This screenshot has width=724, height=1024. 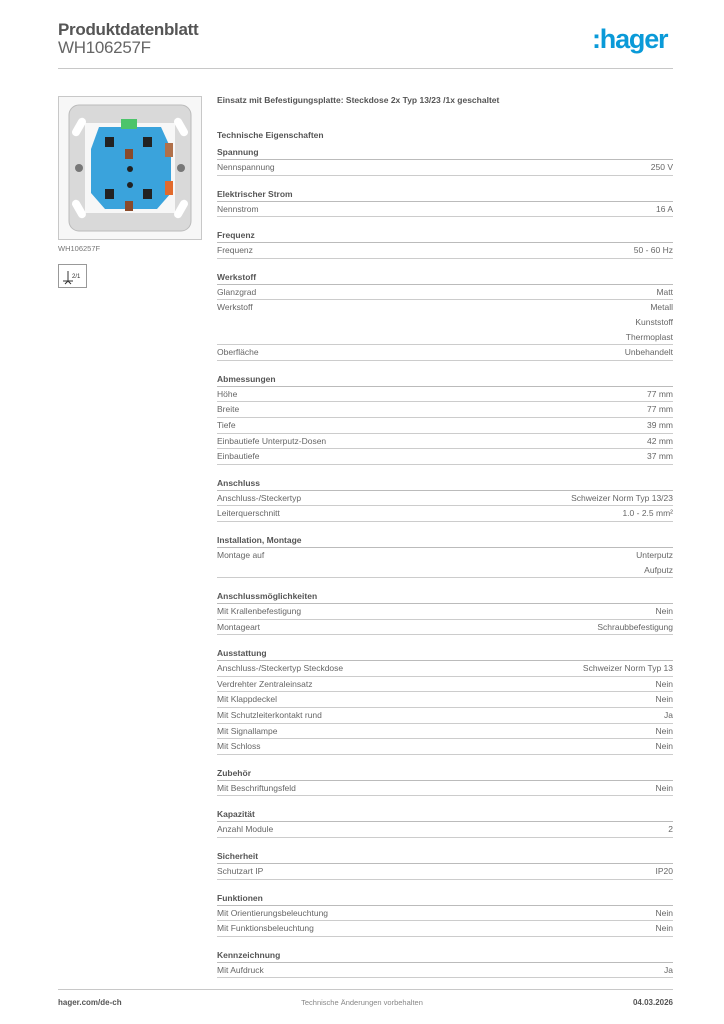 I want to click on spec-label: Werkstoff, so click(x=235, y=307).